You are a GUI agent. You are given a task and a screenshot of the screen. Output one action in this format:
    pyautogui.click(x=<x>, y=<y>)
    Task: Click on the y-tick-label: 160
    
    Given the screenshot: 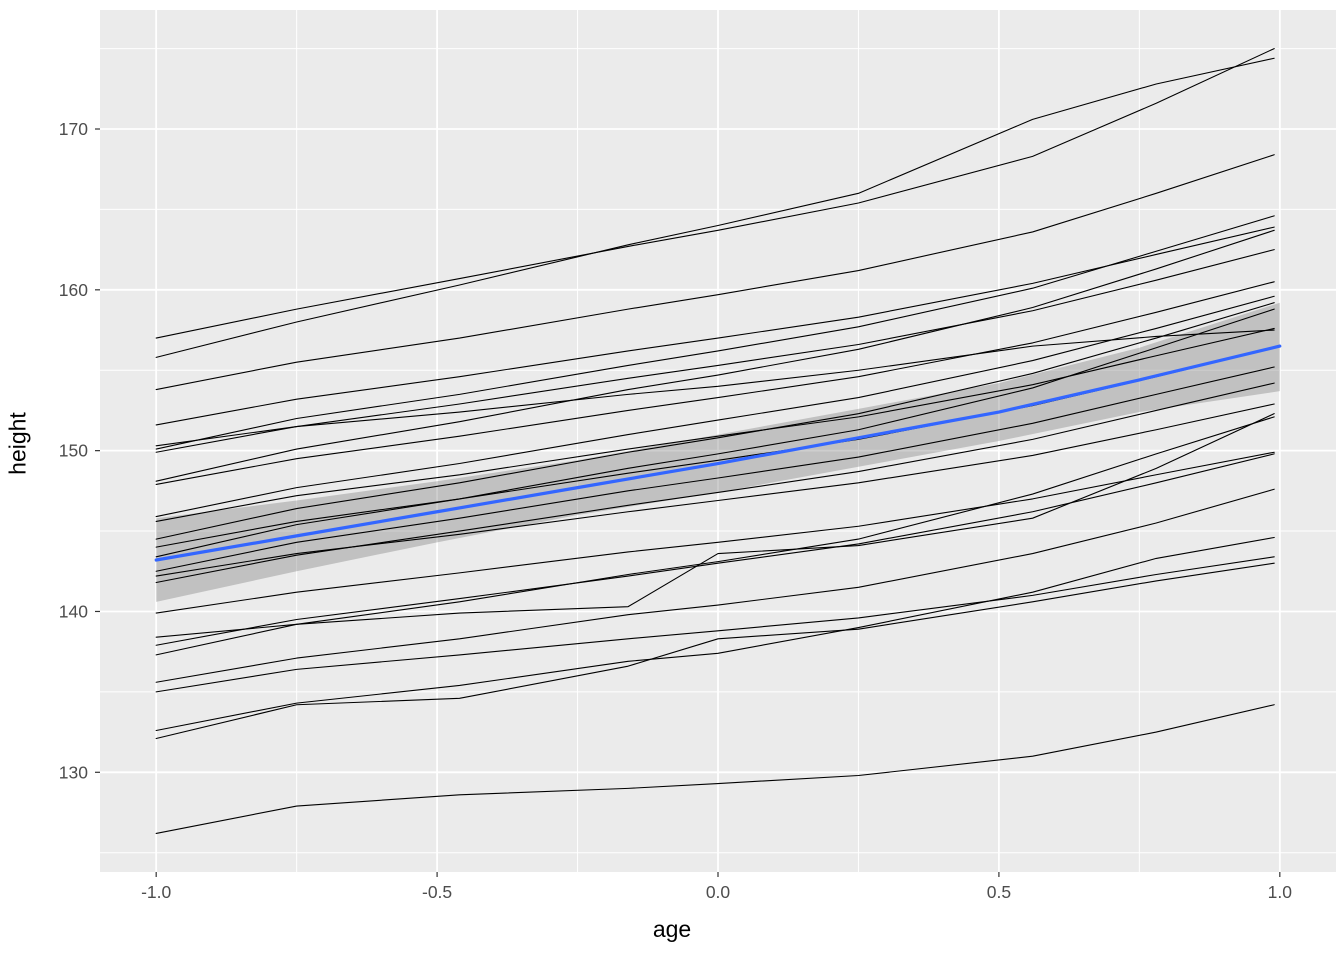 What is the action you would take?
    pyautogui.click(x=73, y=290)
    